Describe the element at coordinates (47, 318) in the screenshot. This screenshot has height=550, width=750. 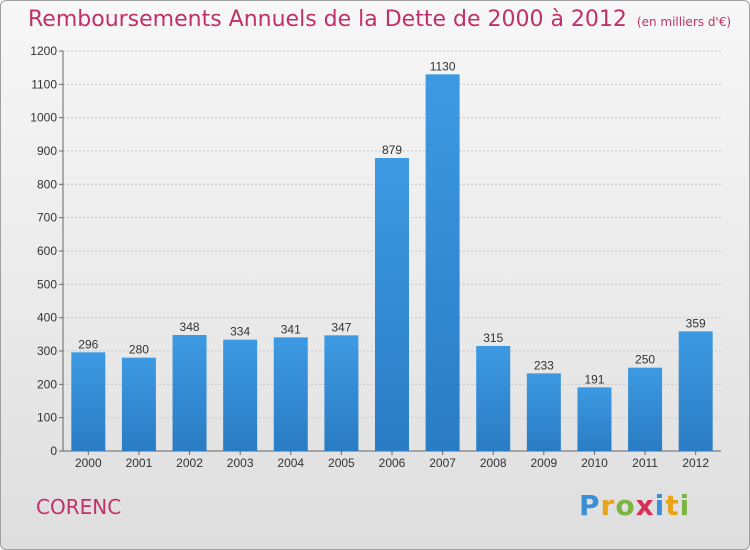
I see `y-tick-label: 400` at that location.